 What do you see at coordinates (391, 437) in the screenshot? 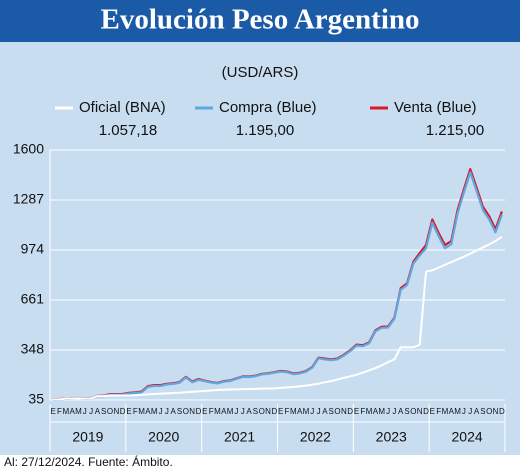
I see `year-label: 2023` at bounding box center [391, 437].